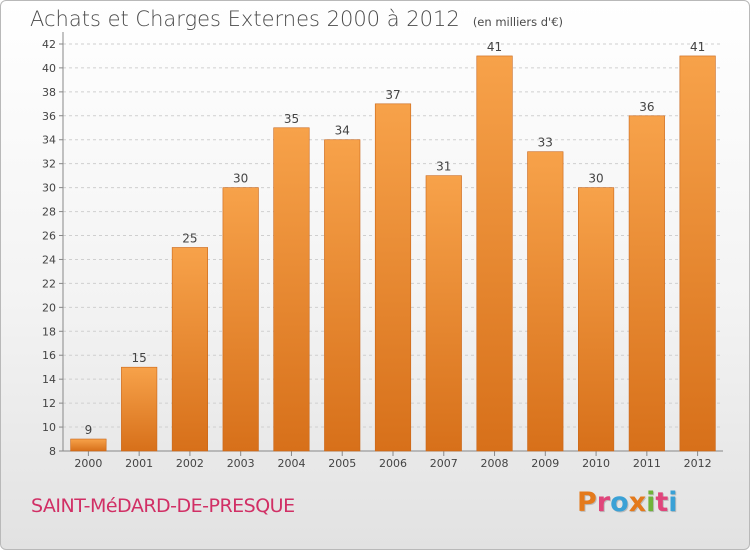 This screenshot has width=750, height=550. Describe the element at coordinates (291, 289) in the screenshot. I see `bar-2004` at that location.